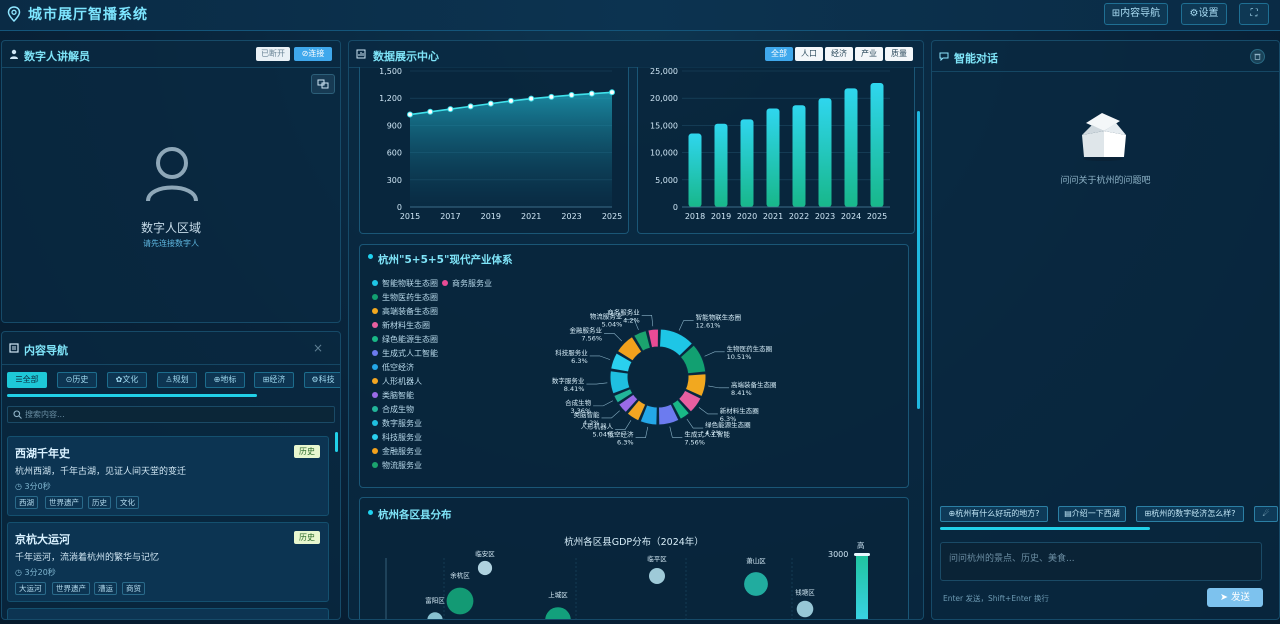  I want to click on slice-percent-label: 7.56%, so click(591, 338).